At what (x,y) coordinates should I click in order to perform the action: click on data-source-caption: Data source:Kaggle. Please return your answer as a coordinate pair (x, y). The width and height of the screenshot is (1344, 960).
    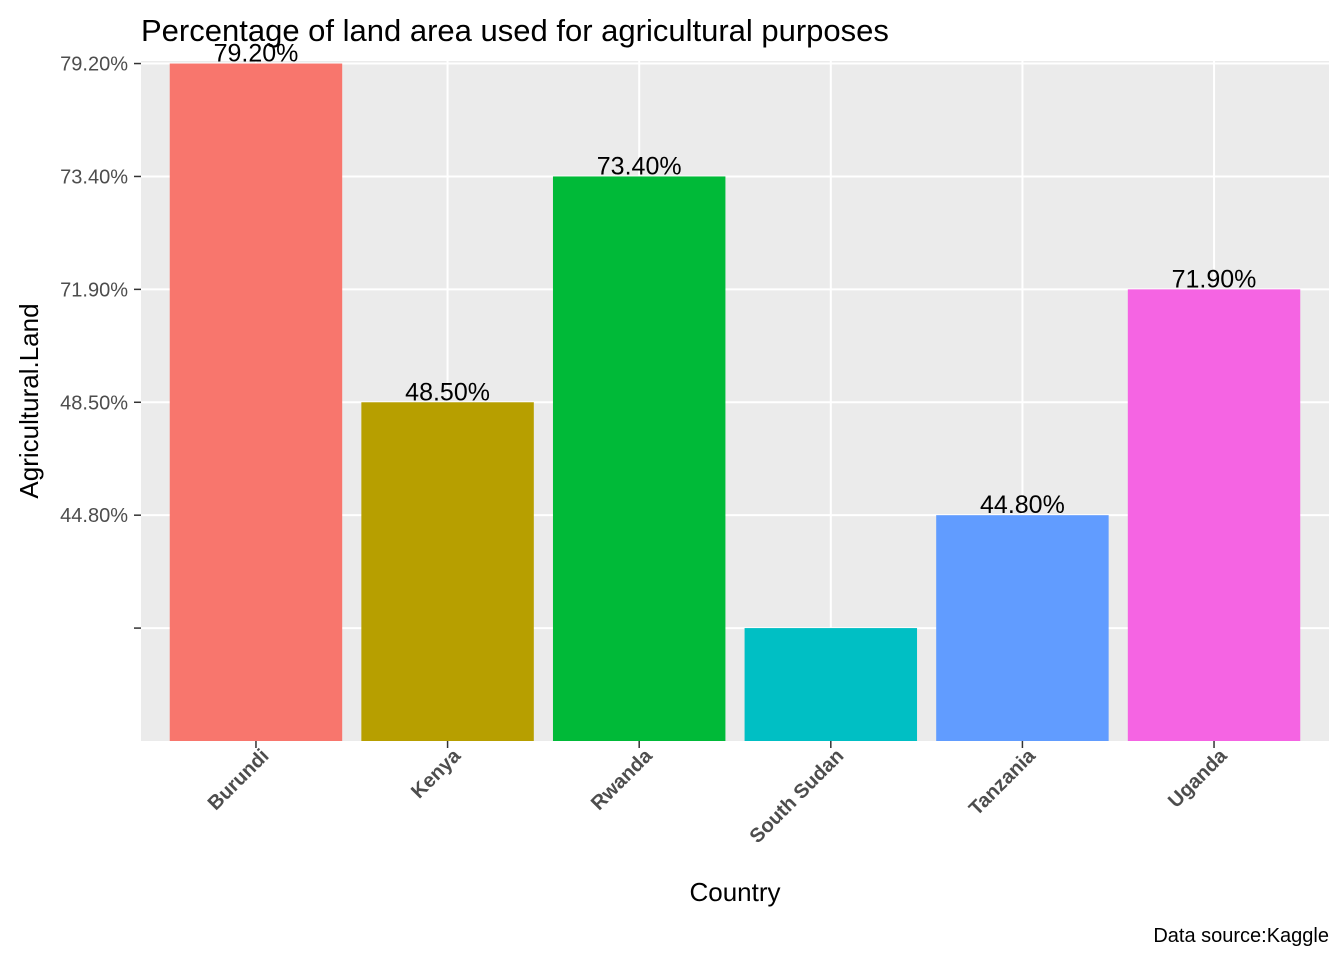
    Looking at the image, I should click on (1241, 936).